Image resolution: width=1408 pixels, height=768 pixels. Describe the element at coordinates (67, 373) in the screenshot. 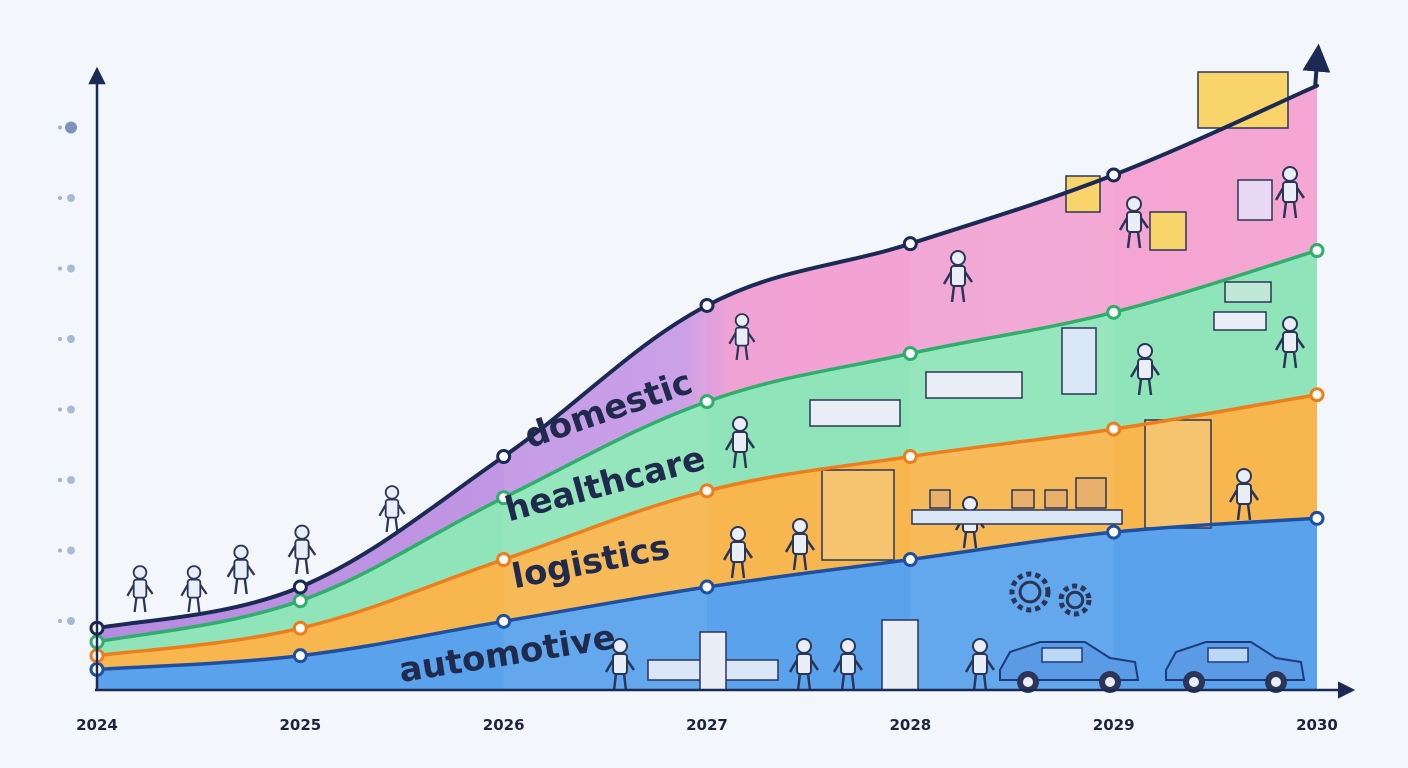

I see `y-axis-dots` at that location.